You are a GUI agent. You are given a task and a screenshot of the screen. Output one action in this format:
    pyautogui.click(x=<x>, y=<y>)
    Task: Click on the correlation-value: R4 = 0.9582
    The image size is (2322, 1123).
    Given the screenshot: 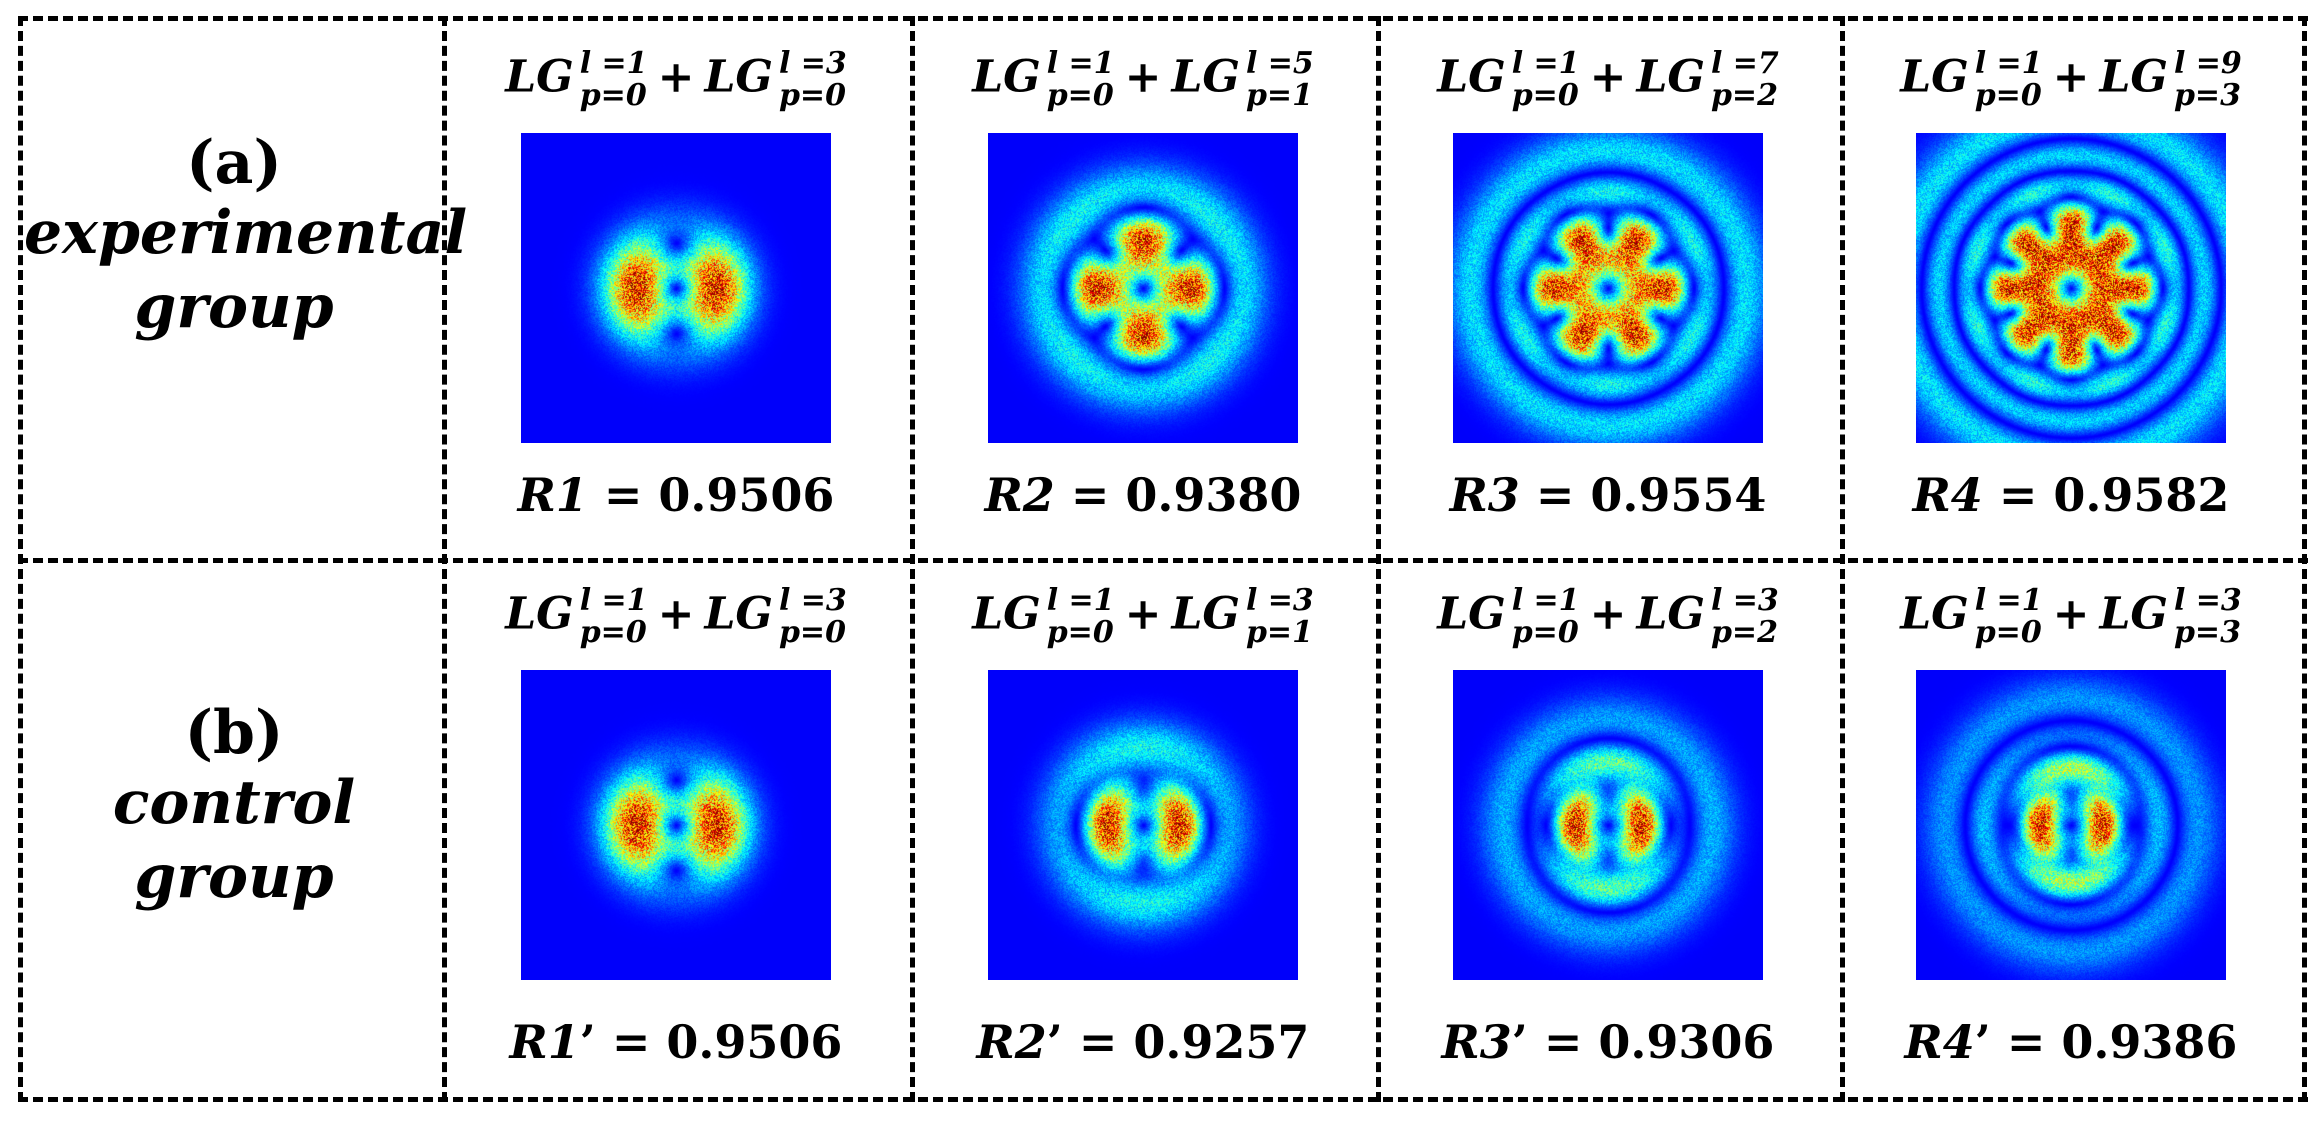 What is the action you would take?
    pyautogui.click(x=2071, y=495)
    